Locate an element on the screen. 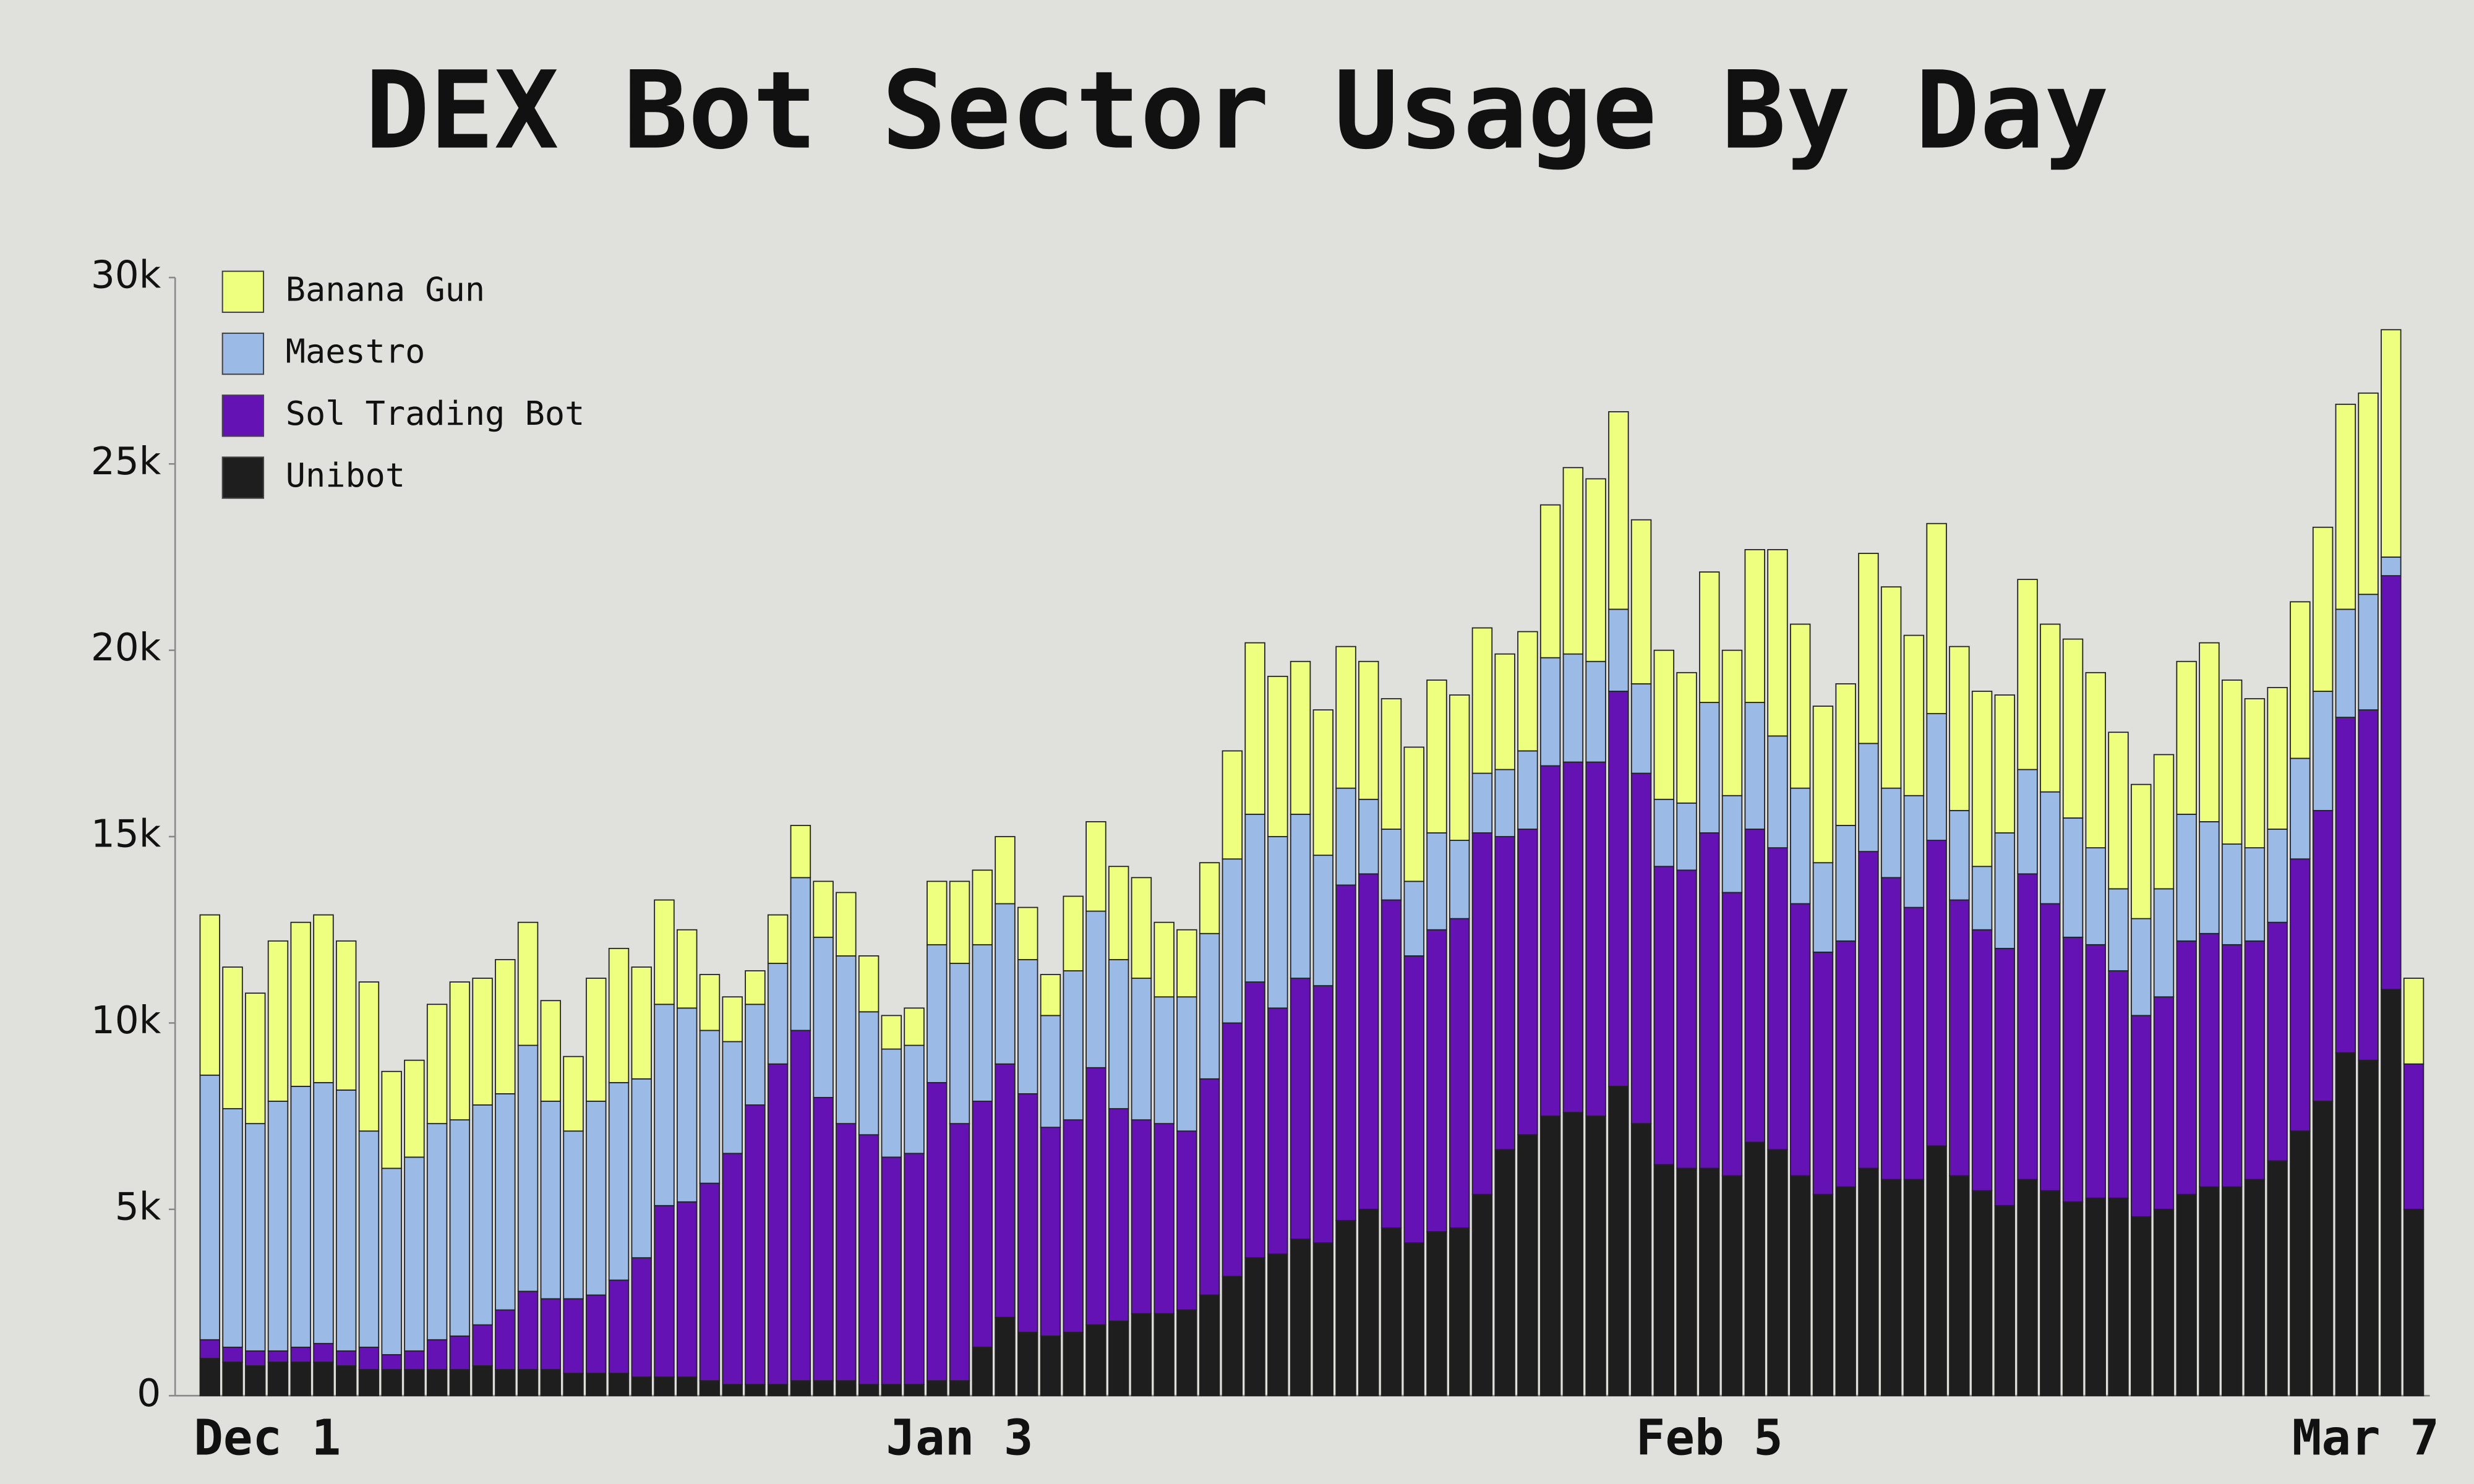 The image size is (2474, 1484). y-tick-label: 15k is located at coordinates (126, 834).